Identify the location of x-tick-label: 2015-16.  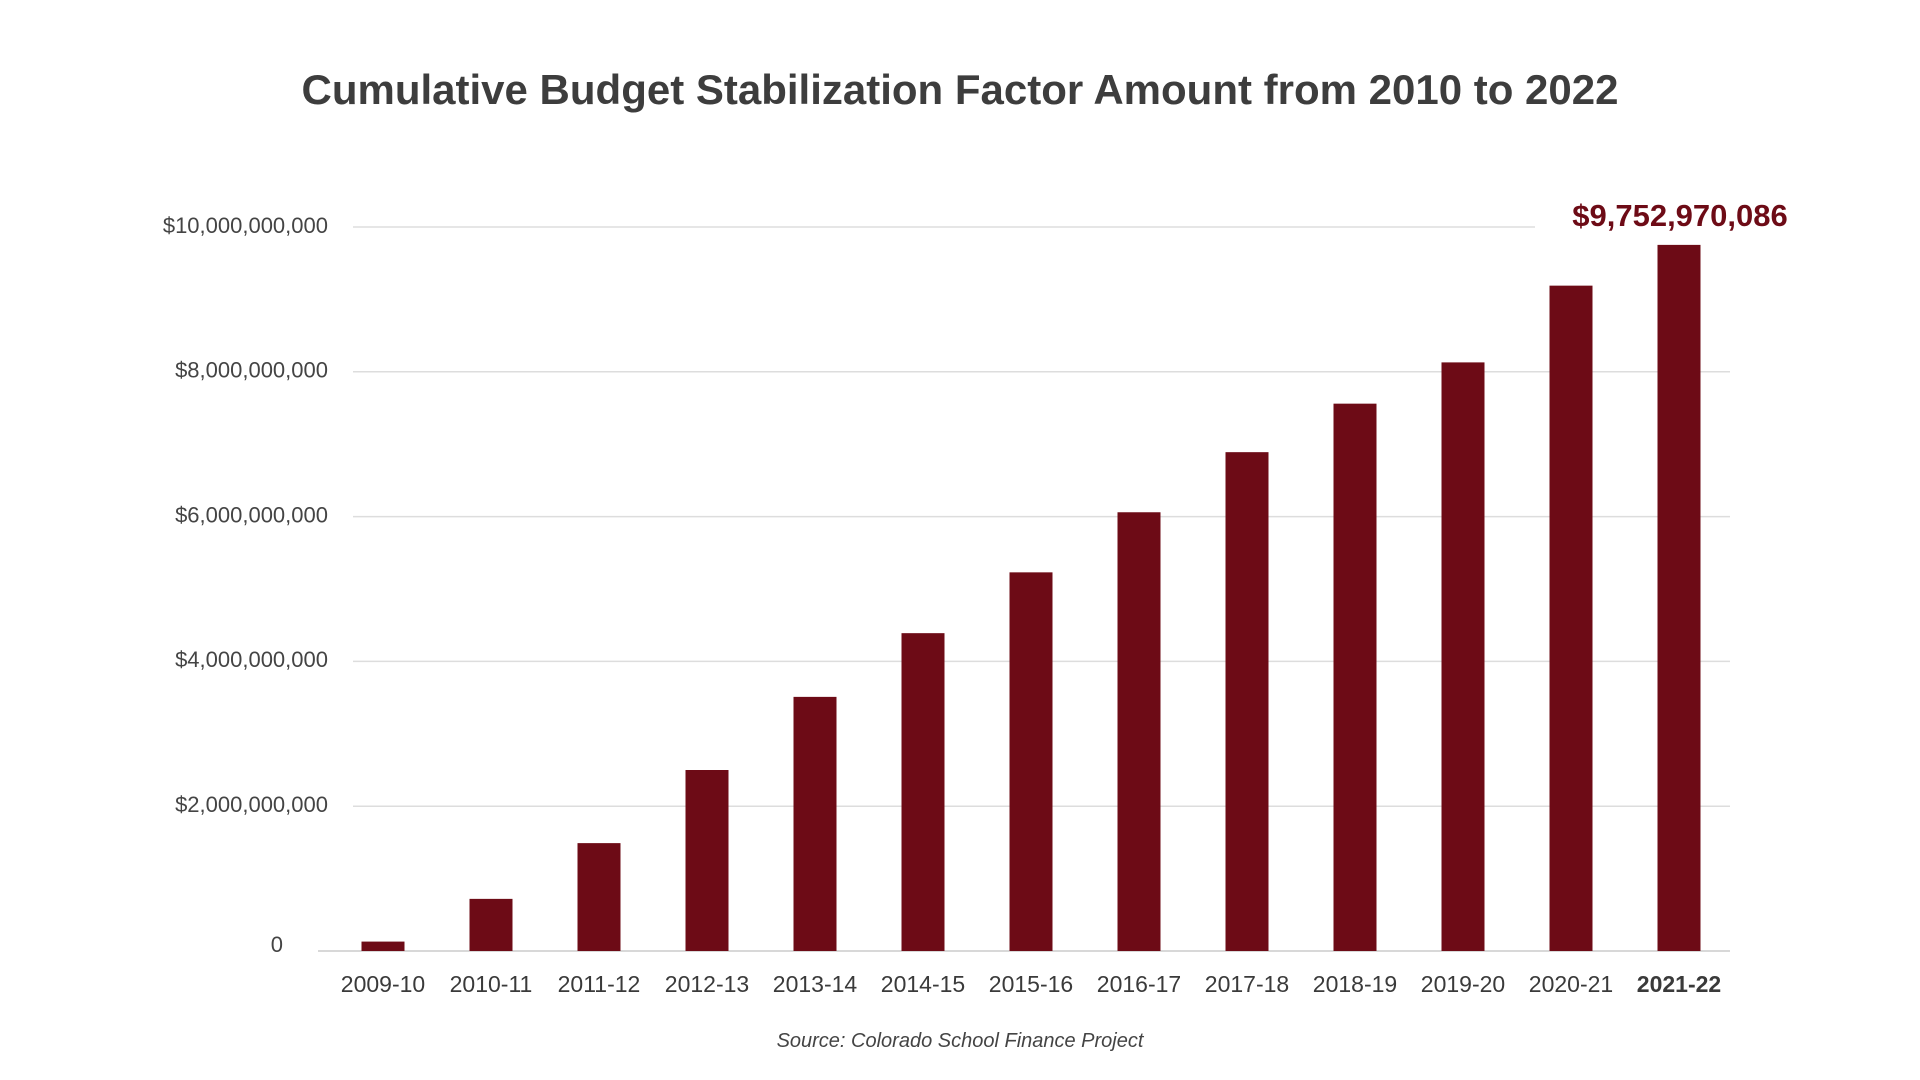
(1031, 984).